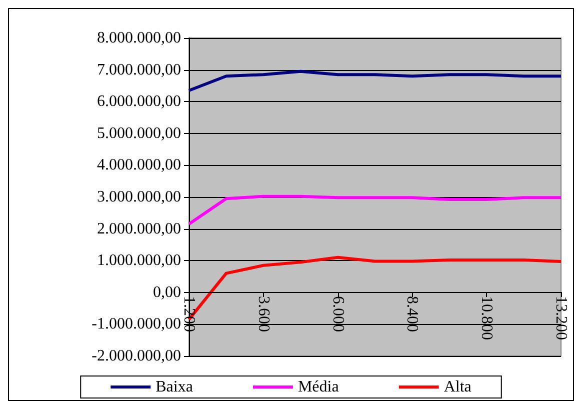 The width and height of the screenshot is (584, 401). Describe the element at coordinates (561, 318) in the screenshot. I see `x-tick-label: 13.200` at that location.